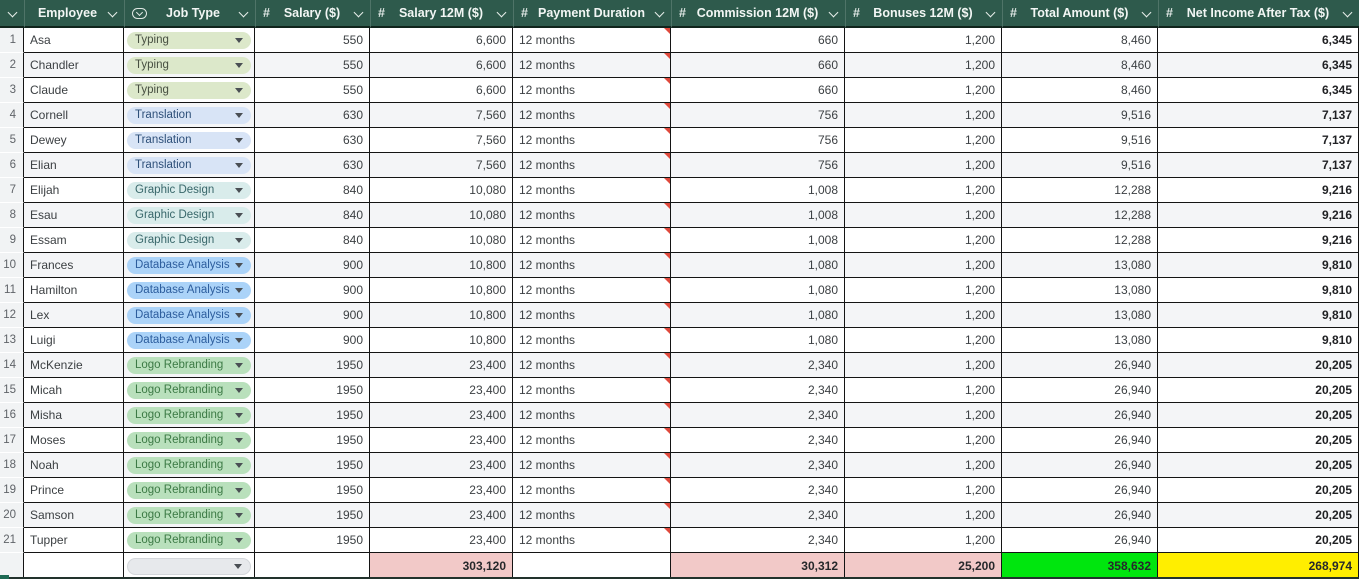  What do you see at coordinates (1258, 315) in the screenshot?
I see `cell-net-income: 9,810` at bounding box center [1258, 315].